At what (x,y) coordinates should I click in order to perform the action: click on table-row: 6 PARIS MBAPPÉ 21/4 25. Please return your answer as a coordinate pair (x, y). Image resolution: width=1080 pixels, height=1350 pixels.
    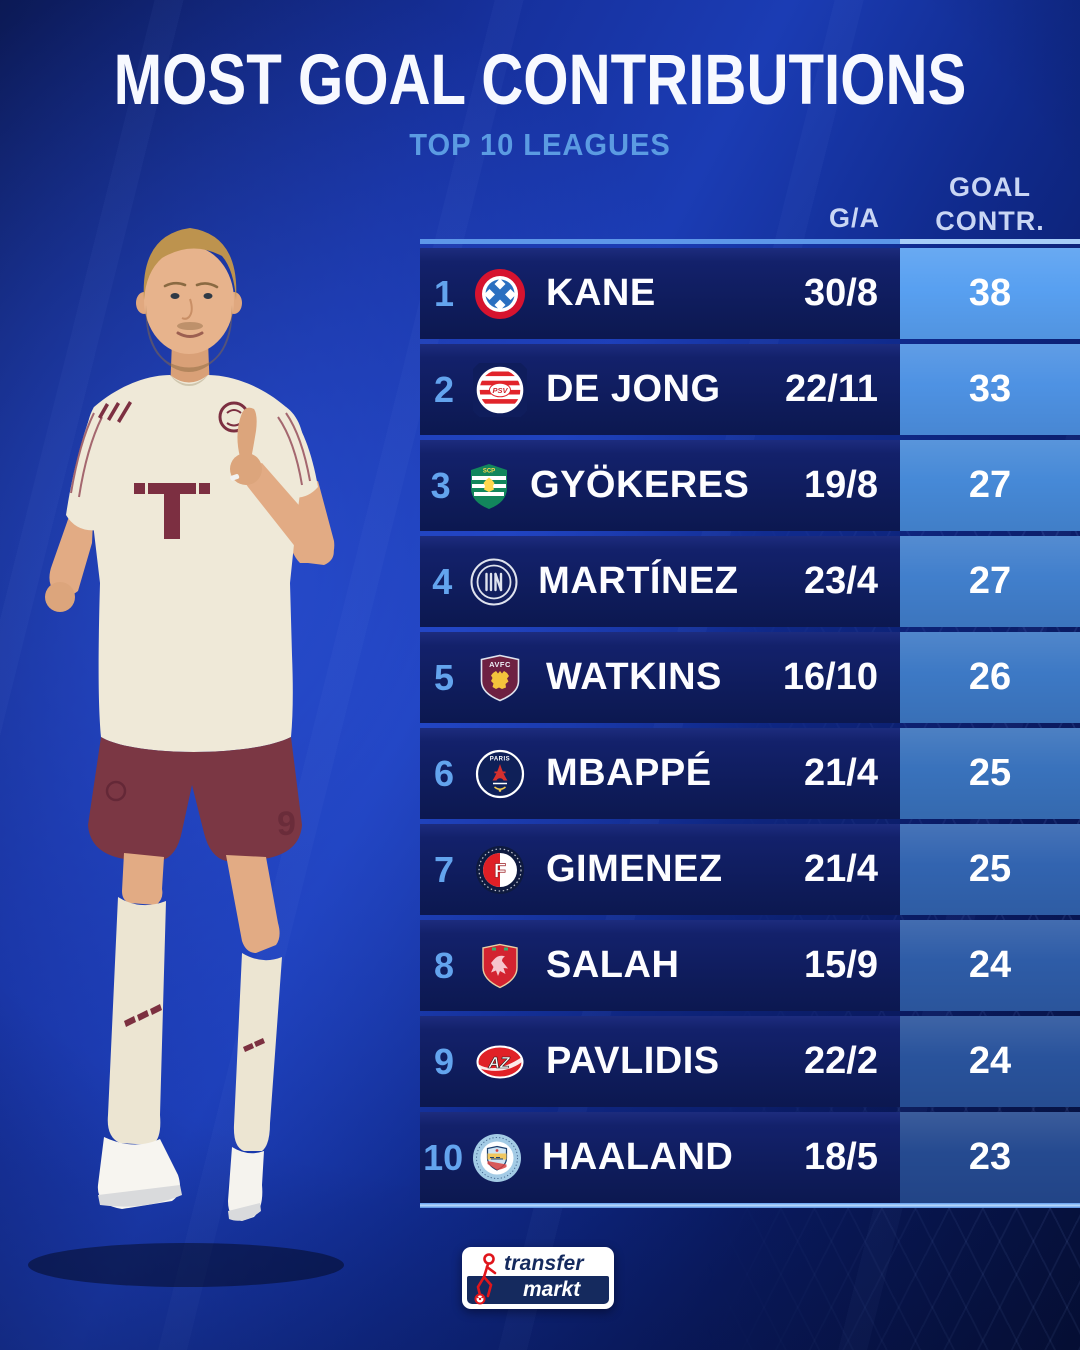
    Looking at the image, I should click on (750, 773).